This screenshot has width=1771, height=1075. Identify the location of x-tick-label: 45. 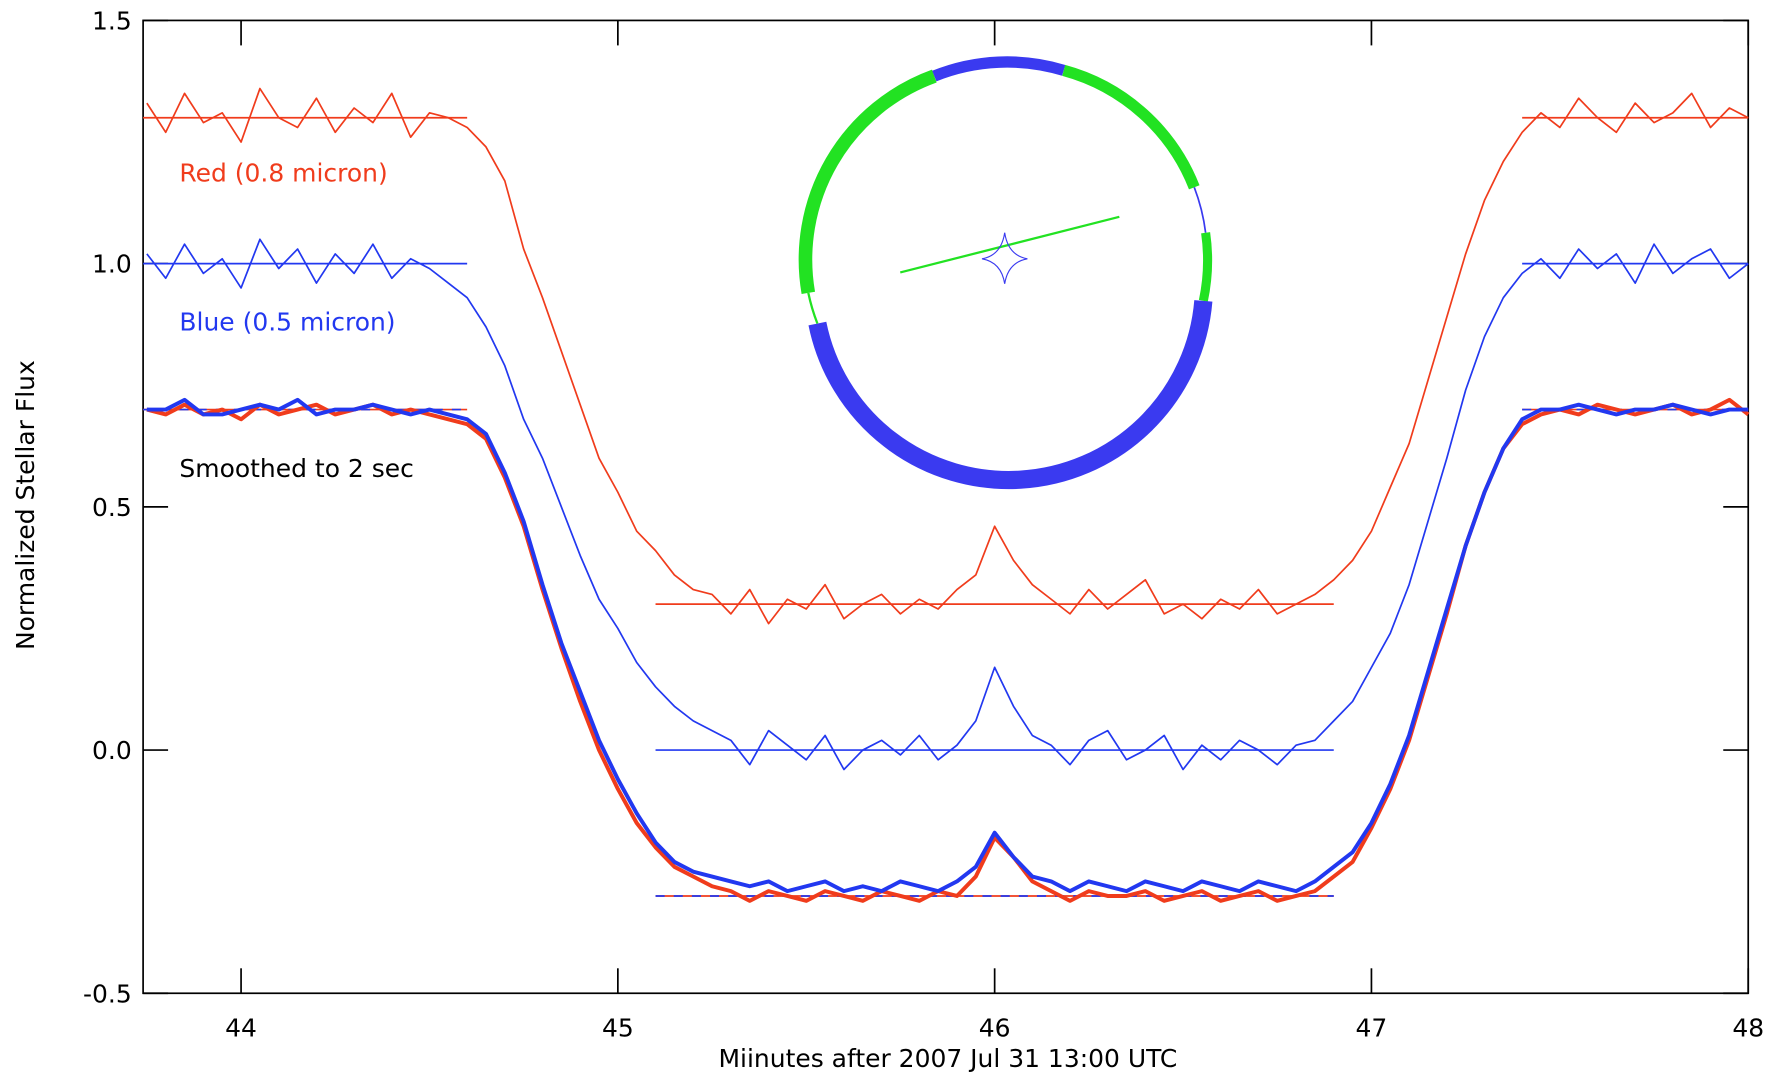
(618, 1027).